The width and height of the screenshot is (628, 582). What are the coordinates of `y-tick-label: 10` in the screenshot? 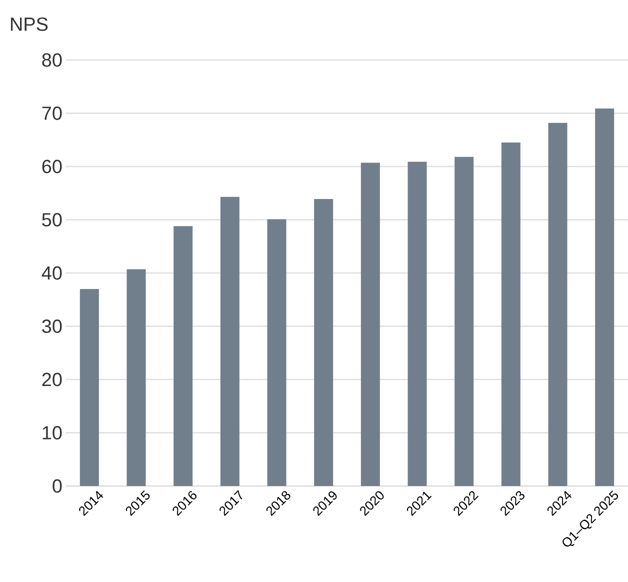 It's located at (52, 433).